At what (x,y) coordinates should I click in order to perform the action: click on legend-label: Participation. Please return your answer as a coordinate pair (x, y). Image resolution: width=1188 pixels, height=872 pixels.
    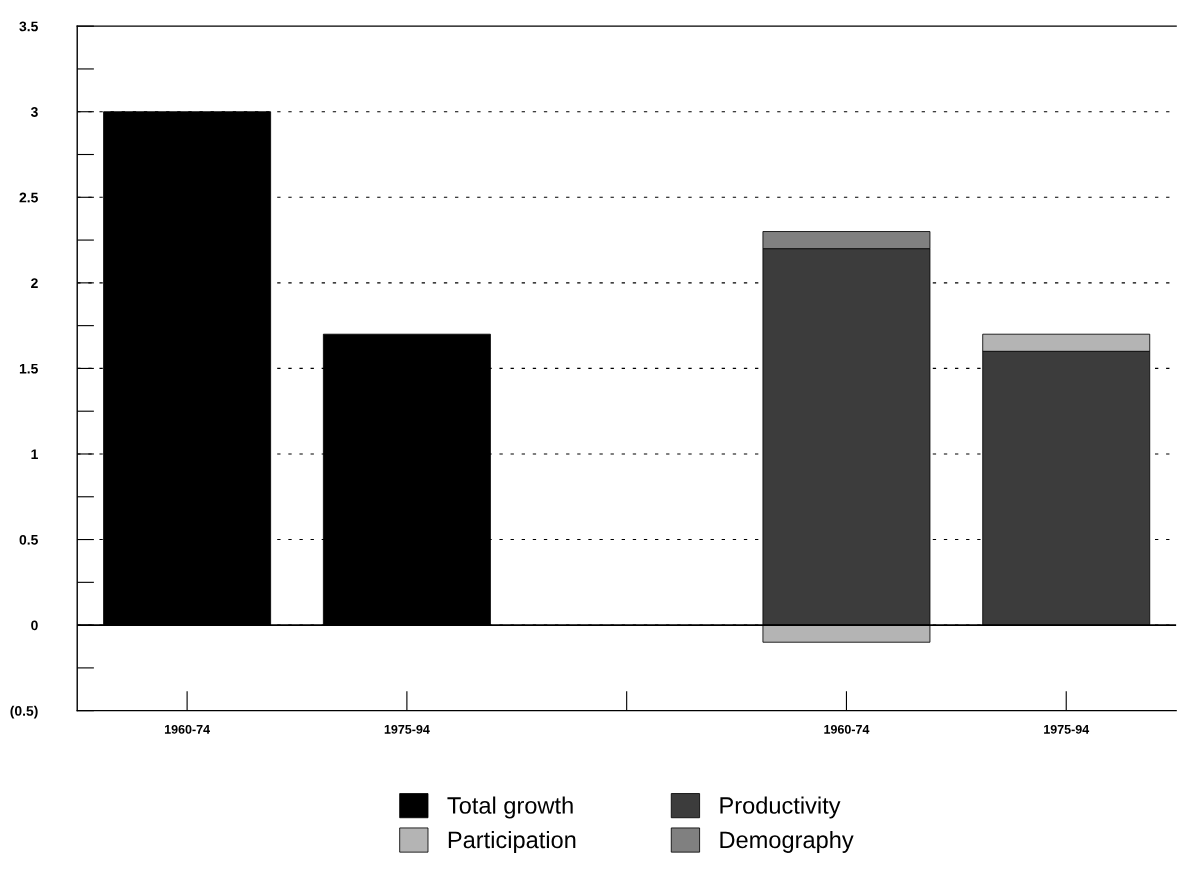
    Looking at the image, I should click on (512, 841).